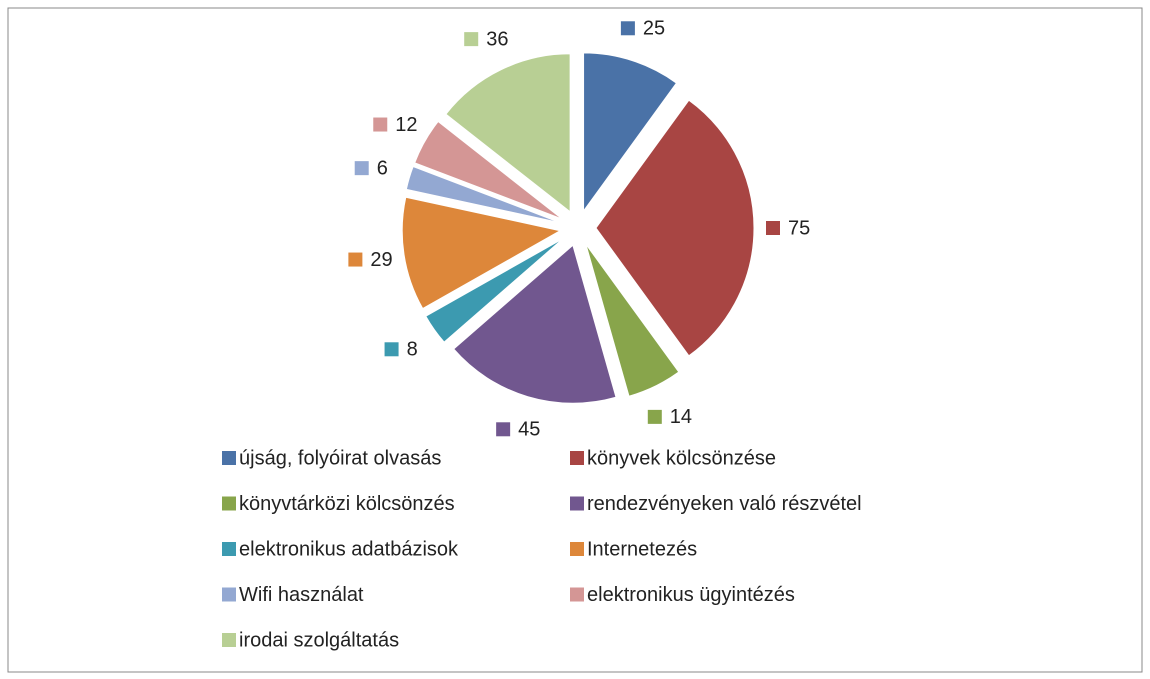  I want to click on data-label: 36, so click(497, 39).